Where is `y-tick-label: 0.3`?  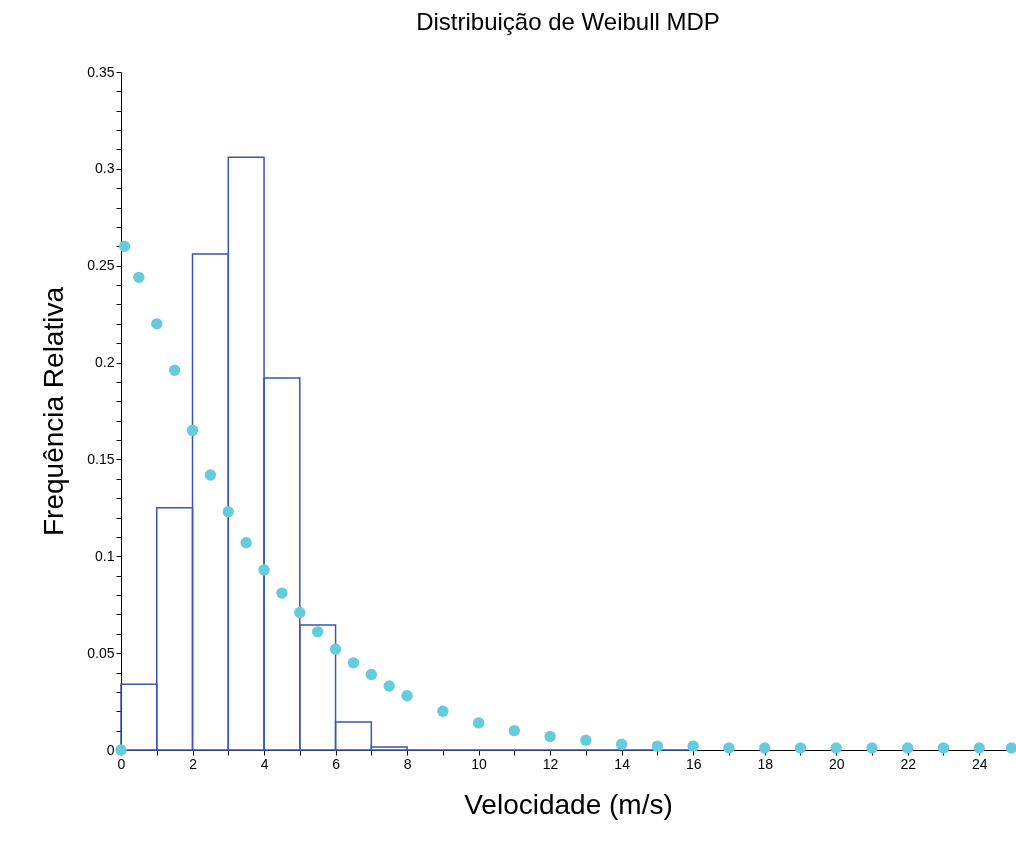
y-tick-label: 0.3 is located at coordinates (105, 168).